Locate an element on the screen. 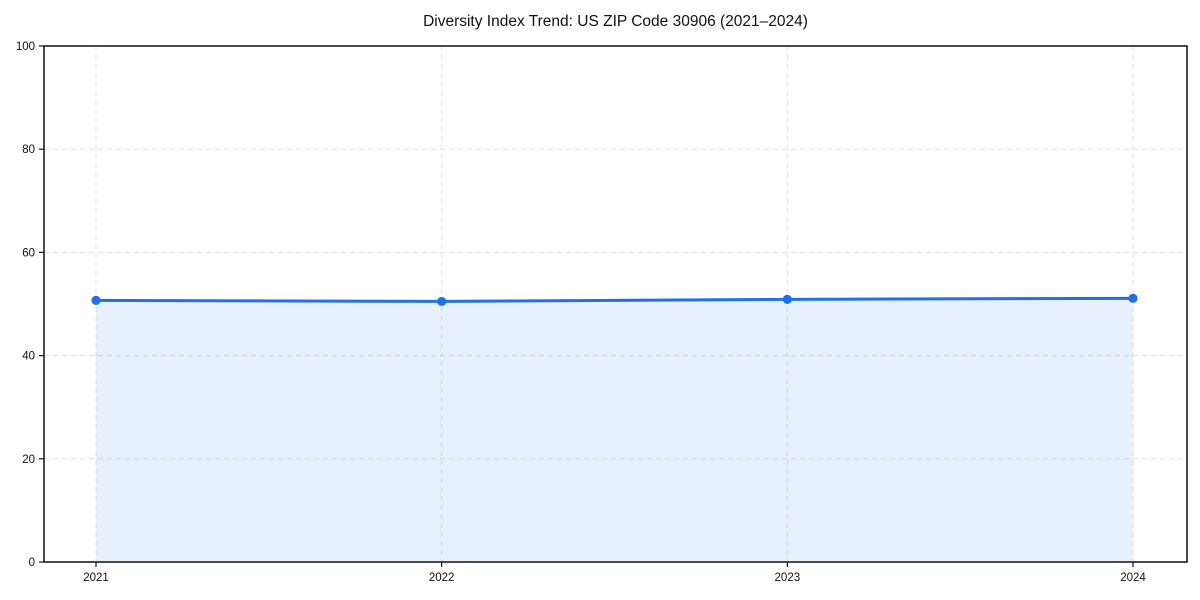 This screenshot has height=600, width=1200. x-tick-label: 2023 is located at coordinates (788, 578).